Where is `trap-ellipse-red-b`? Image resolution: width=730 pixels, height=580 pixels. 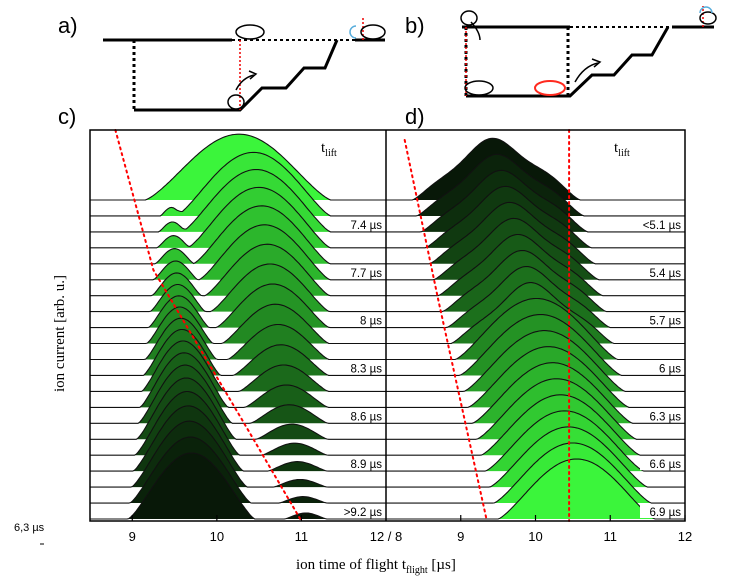
trap-ellipse-red-b is located at coordinates (550, 88).